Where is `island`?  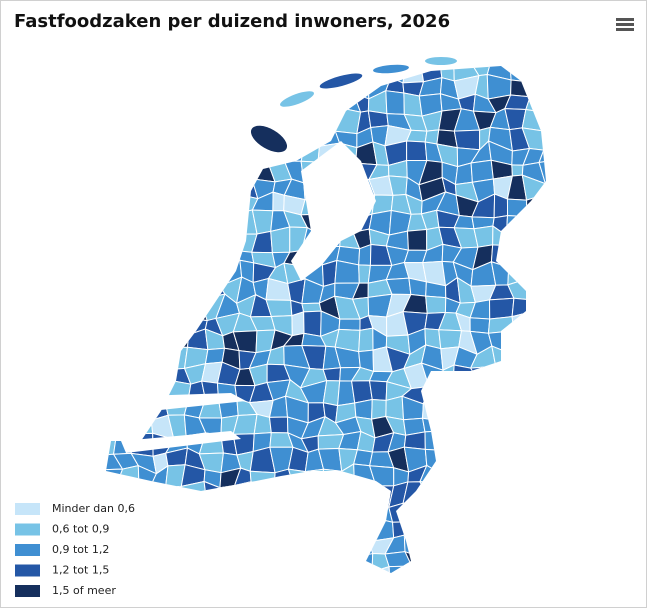 island is located at coordinates (269, 139).